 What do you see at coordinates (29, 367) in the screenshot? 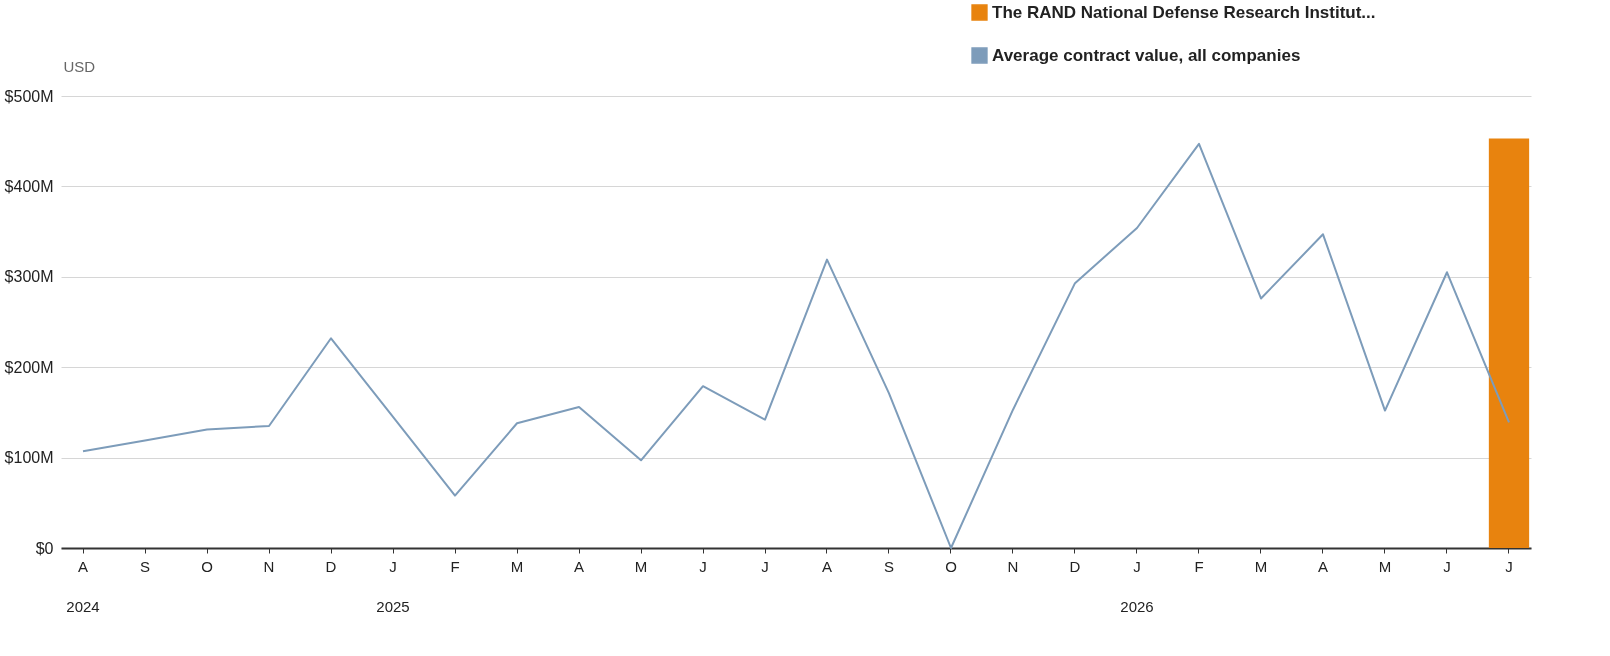
I see `y-tick-label: $200M` at bounding box center [29, 367].